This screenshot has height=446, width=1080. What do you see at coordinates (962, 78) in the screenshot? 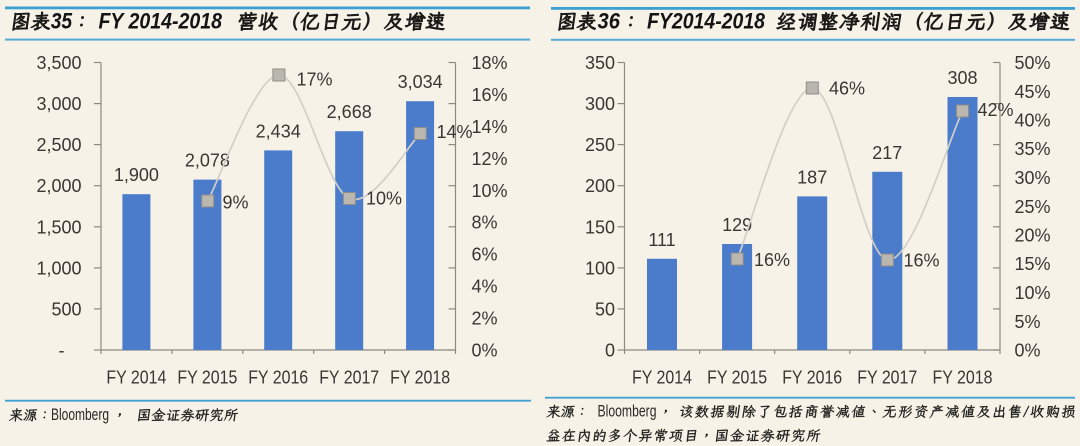
I see `svg-text: 308` at bounding box center [962, 78].